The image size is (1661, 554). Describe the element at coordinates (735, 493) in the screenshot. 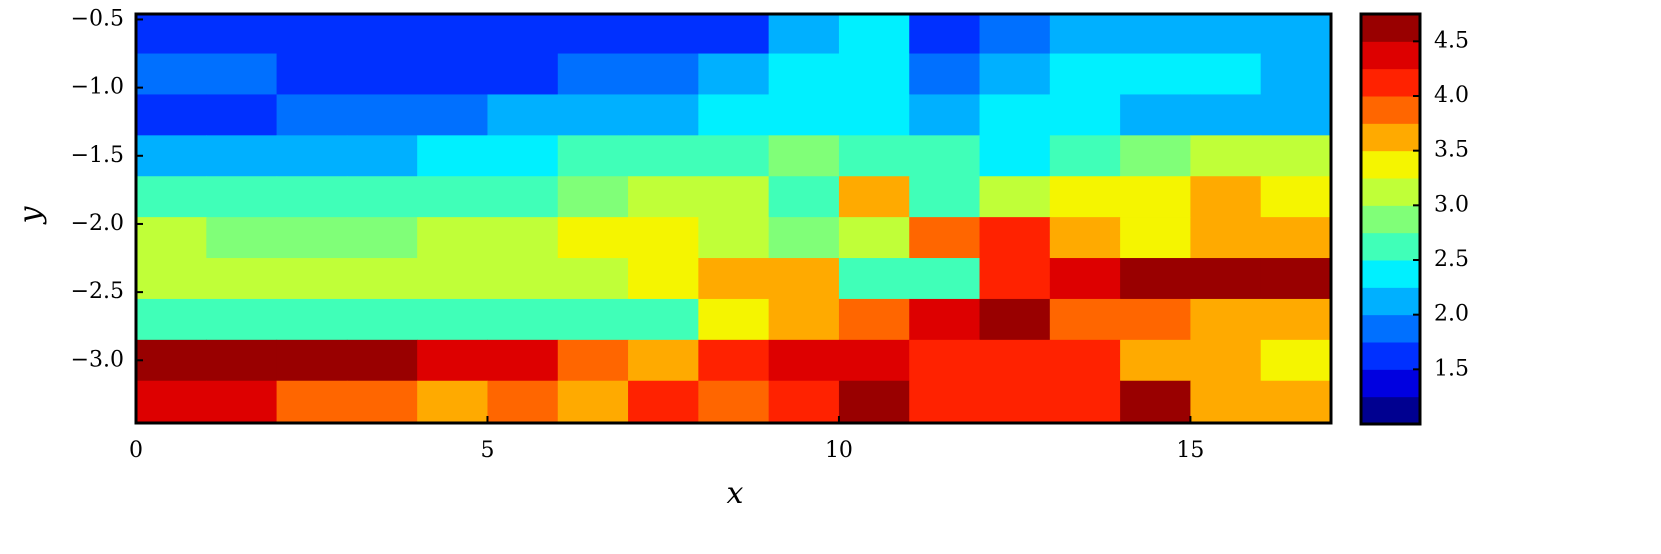

I see `x-axis-title: x` at that location.